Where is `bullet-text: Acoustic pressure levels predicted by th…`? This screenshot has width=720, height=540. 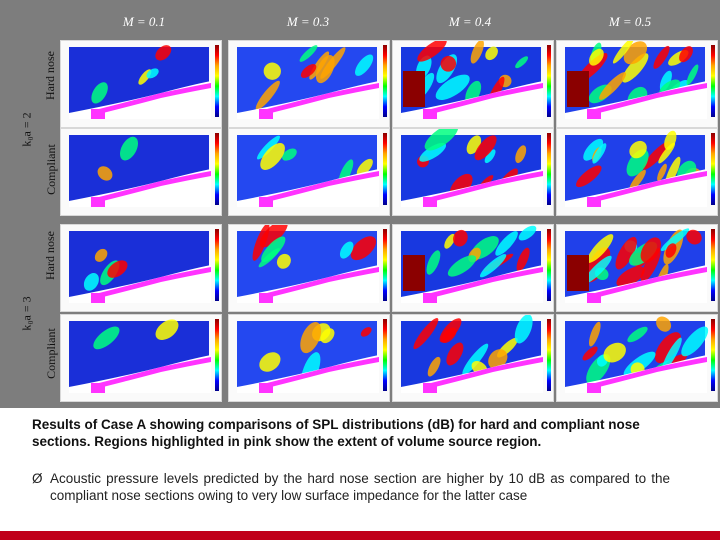
bullet-text: Acoustic pressure levels predicted by th… is located at coordinates (360, 487).